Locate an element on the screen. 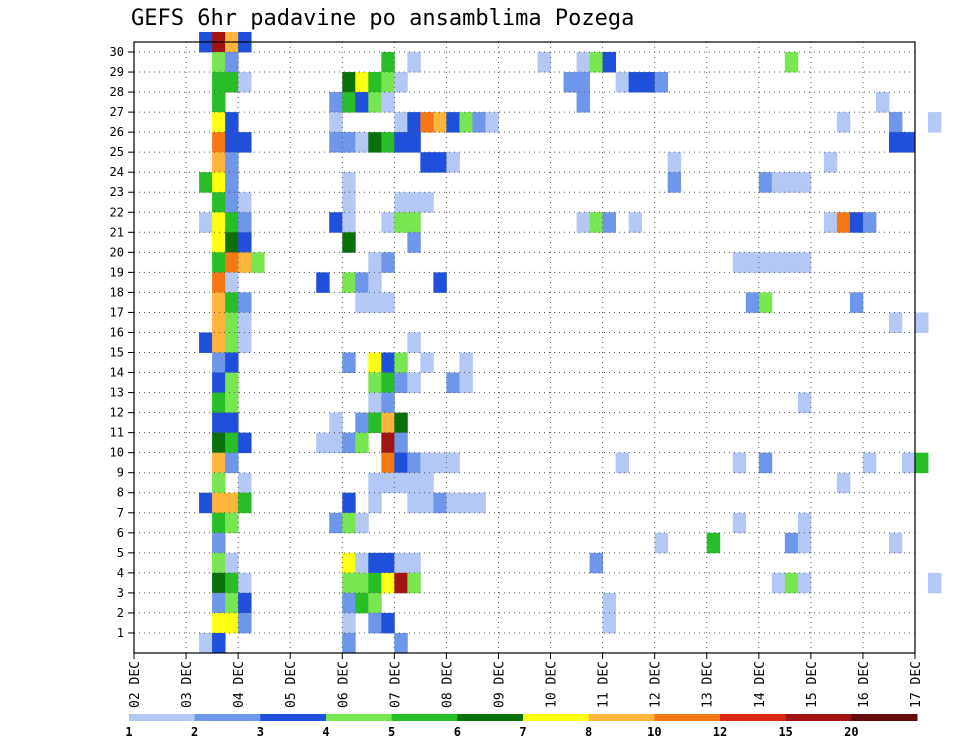  y-tick-label: 14 is located at coordinates (117, 373).